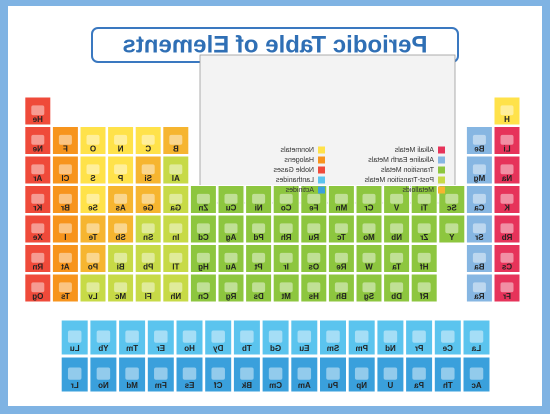 The height and width of the screenshot is (419, 550). Describe the element at coordinates (507, 296) in the screenshot. I see `element-symbol: Fr` at that location.